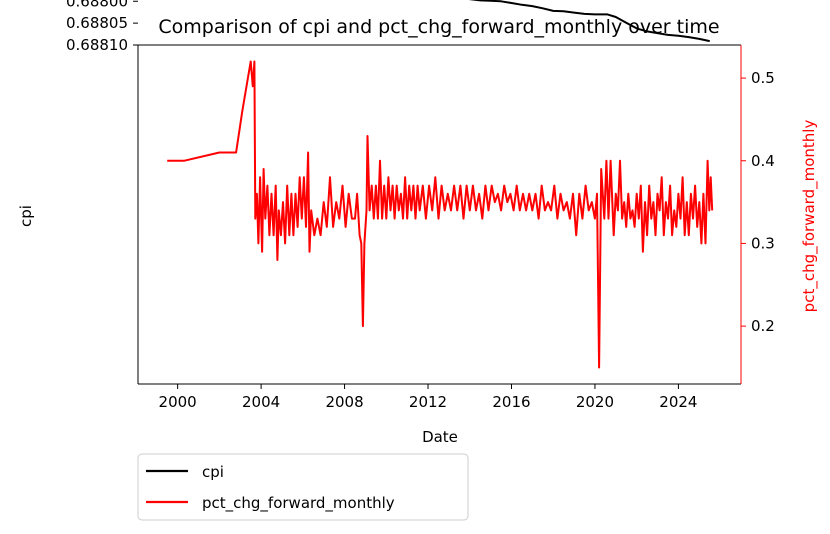  I want to click on y2-tick-label: 0.2, so click(763, 326).